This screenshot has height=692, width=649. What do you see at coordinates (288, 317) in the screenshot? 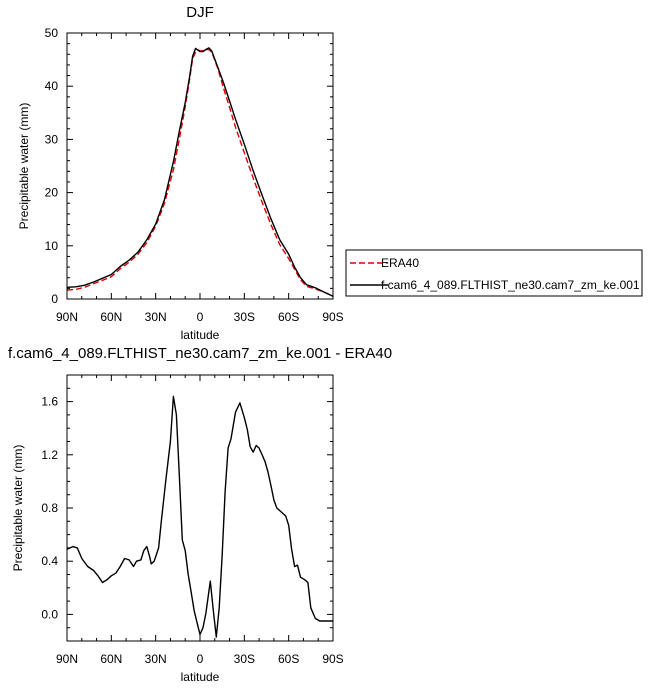
I see `chart1-xtick-label: 60S` at bounding box center [288, 317].